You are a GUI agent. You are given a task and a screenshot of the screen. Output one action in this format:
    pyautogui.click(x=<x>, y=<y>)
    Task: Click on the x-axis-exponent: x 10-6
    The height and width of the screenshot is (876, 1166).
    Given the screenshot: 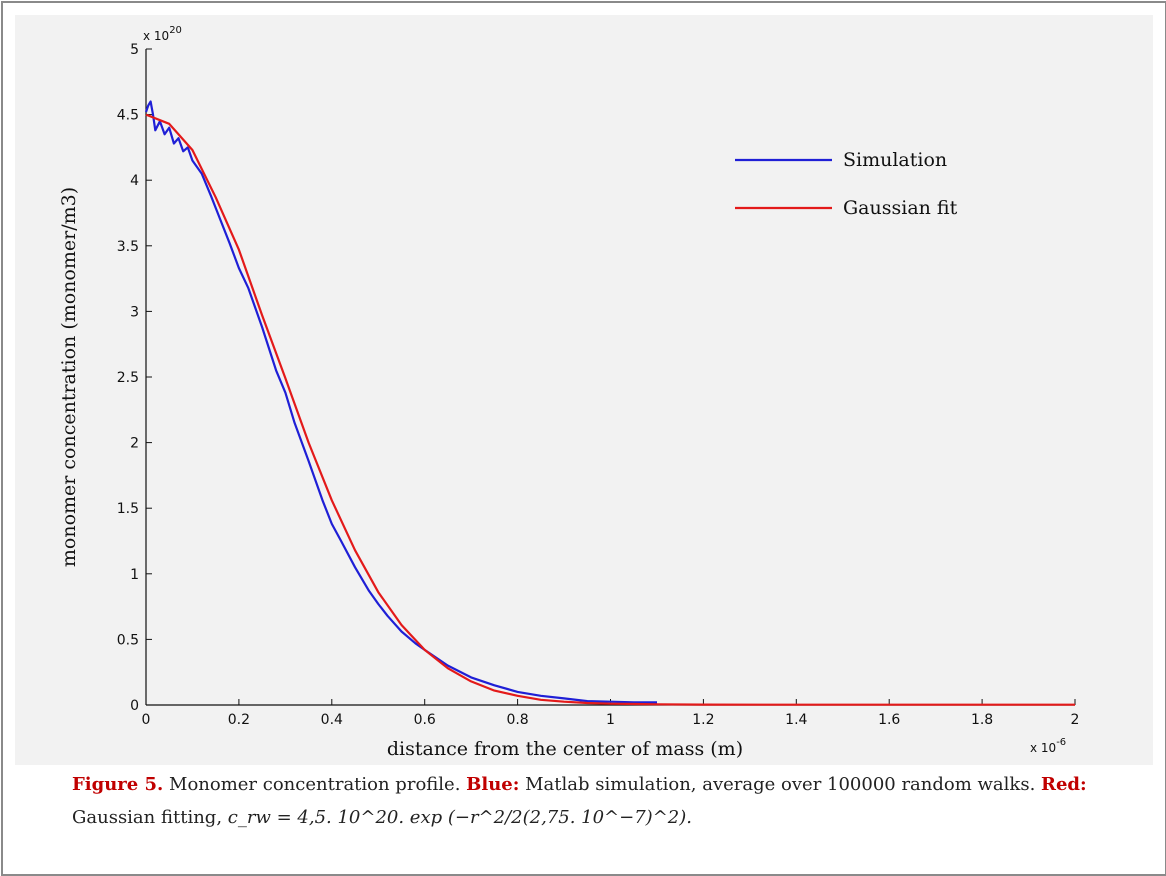 What is the action you would take?
    pyautogui.click(x=1048, y=746)
    